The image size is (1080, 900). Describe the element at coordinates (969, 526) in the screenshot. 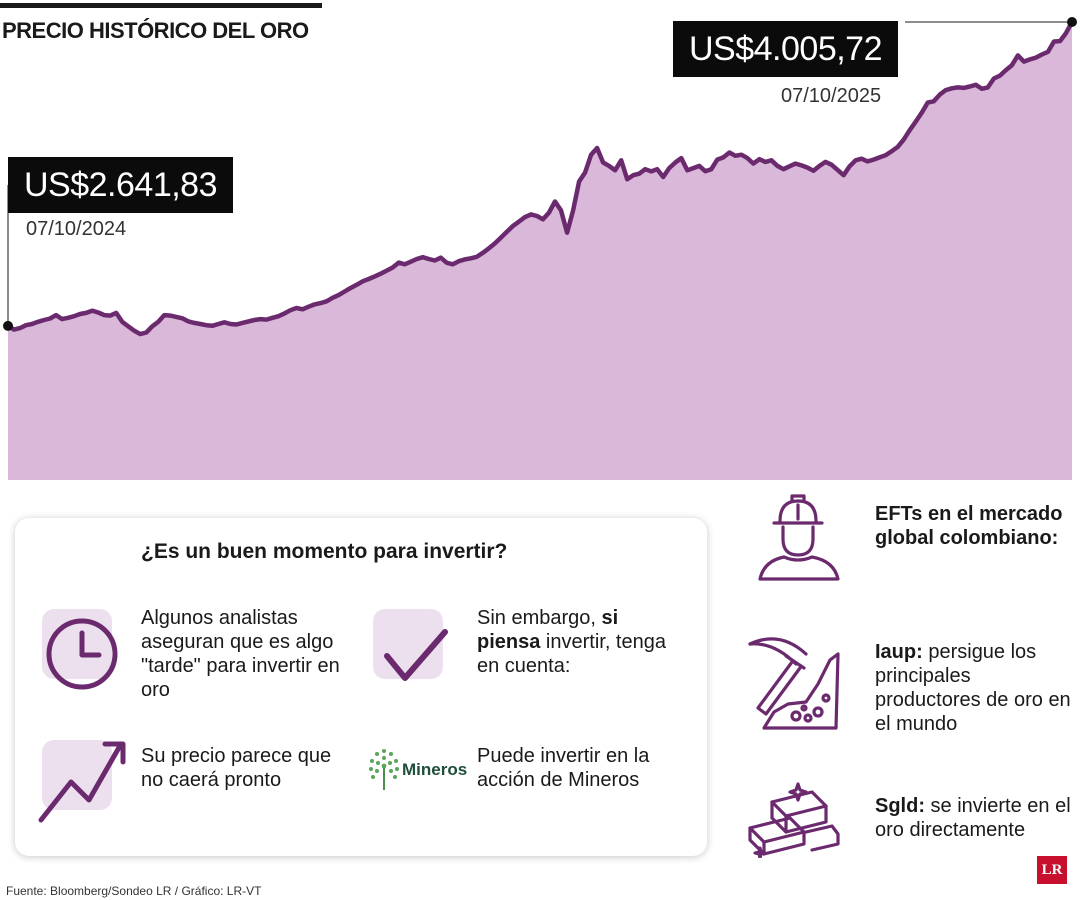

I see `side-title: EFTs en el mercado global colombiano:` at that location.